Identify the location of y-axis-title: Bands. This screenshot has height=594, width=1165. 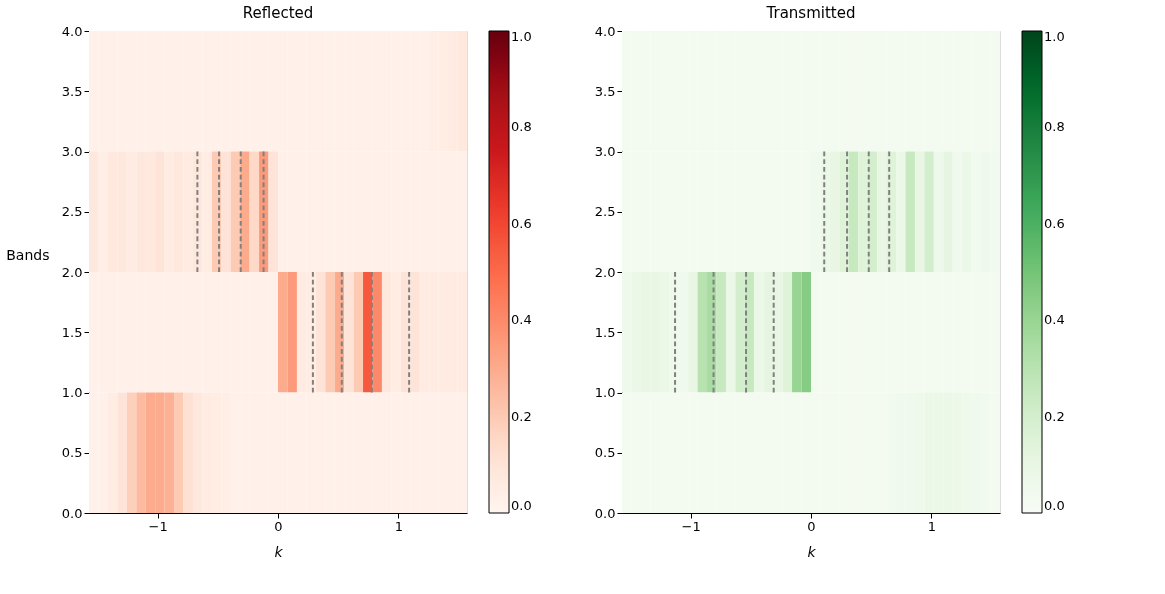
(28, 254).